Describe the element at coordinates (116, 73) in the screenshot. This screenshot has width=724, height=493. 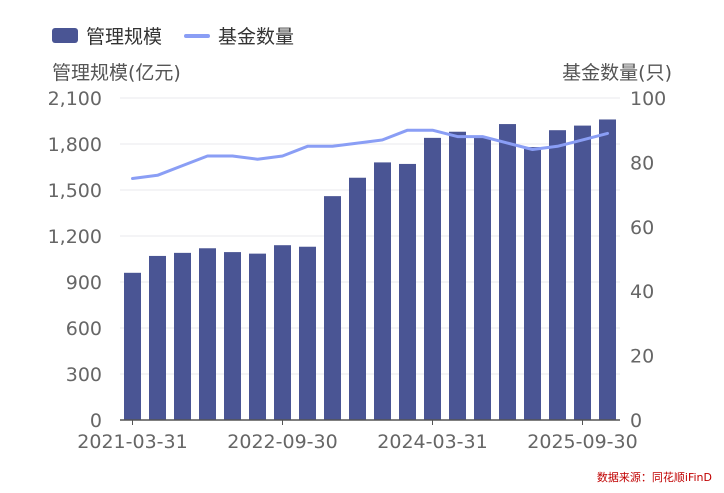
I see `left-axis-title: 管理规模(亿元)` at that location.